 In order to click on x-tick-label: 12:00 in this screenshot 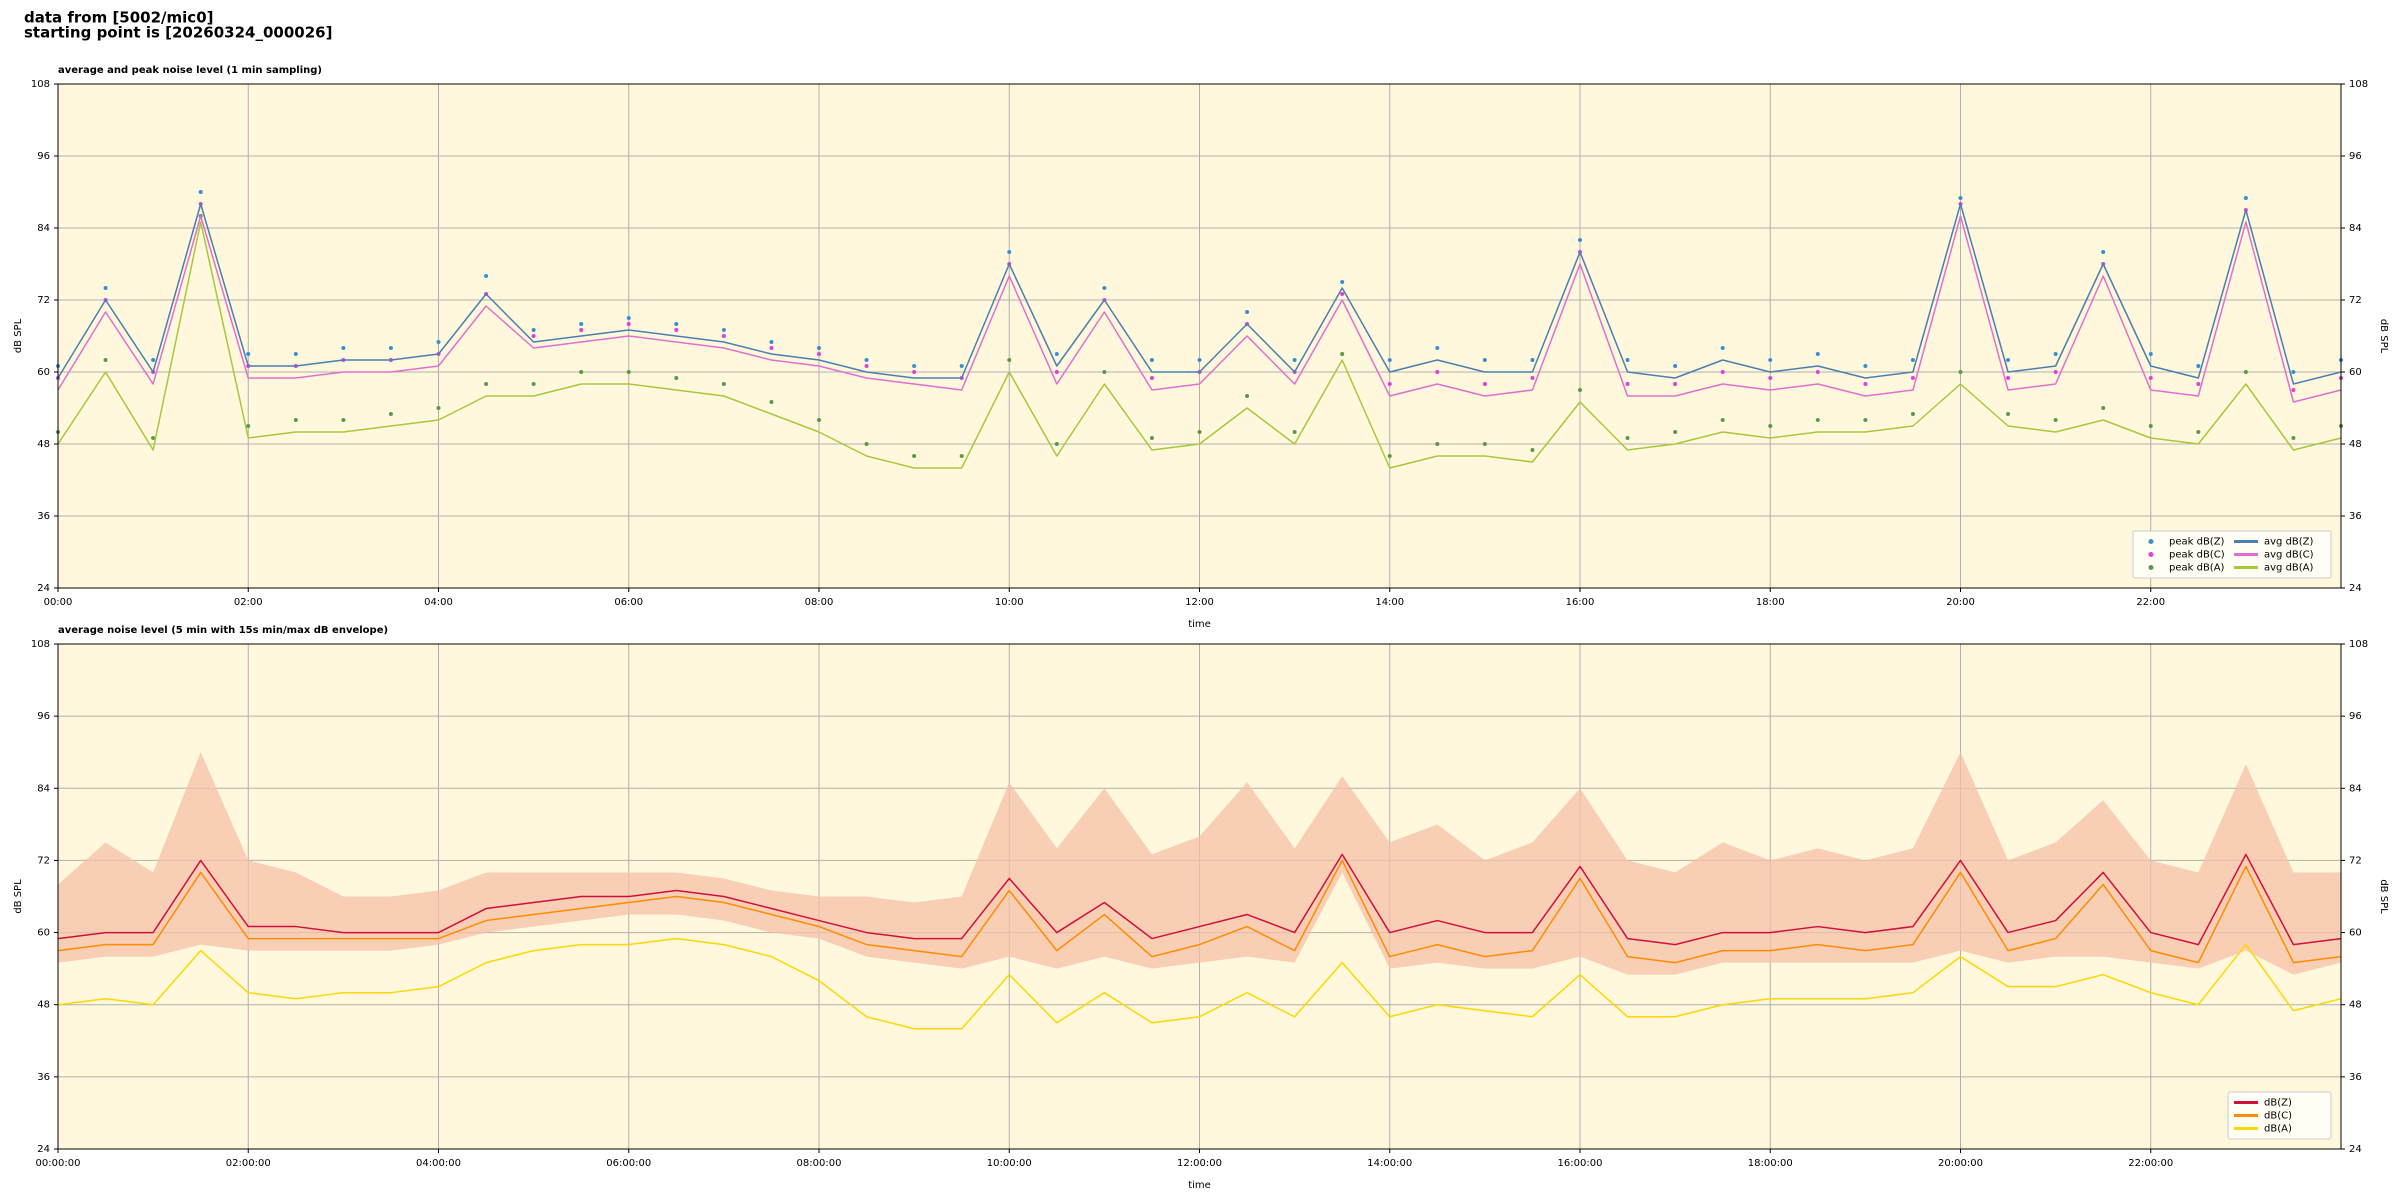, I will do `click(1199, 602)`.